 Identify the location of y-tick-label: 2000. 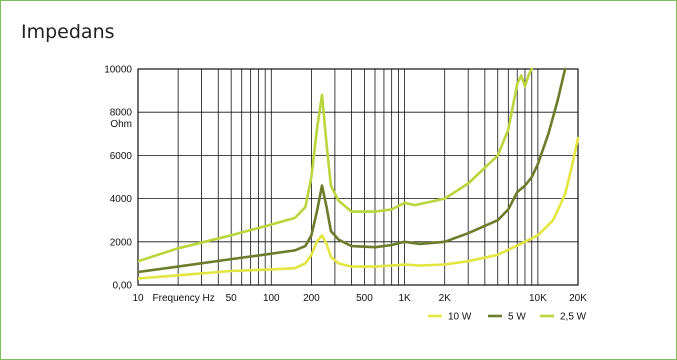
(121, 242).